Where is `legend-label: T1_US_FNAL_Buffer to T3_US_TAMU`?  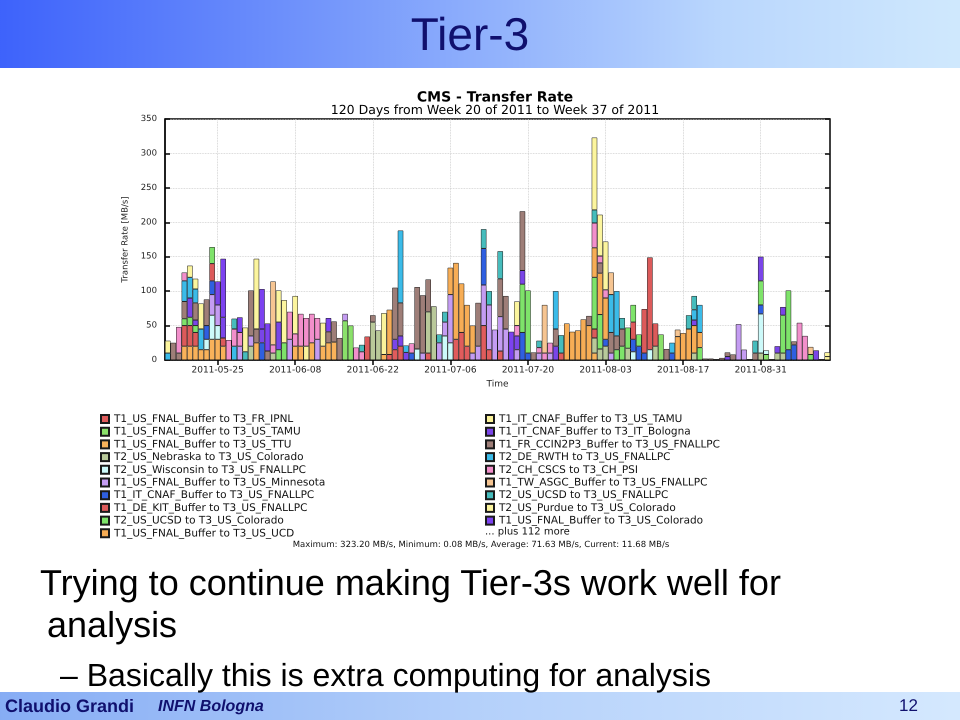 legend-label: T1_US_FNAL_Buffer to T3_US_TAMU is located at coordinates (207, 432).